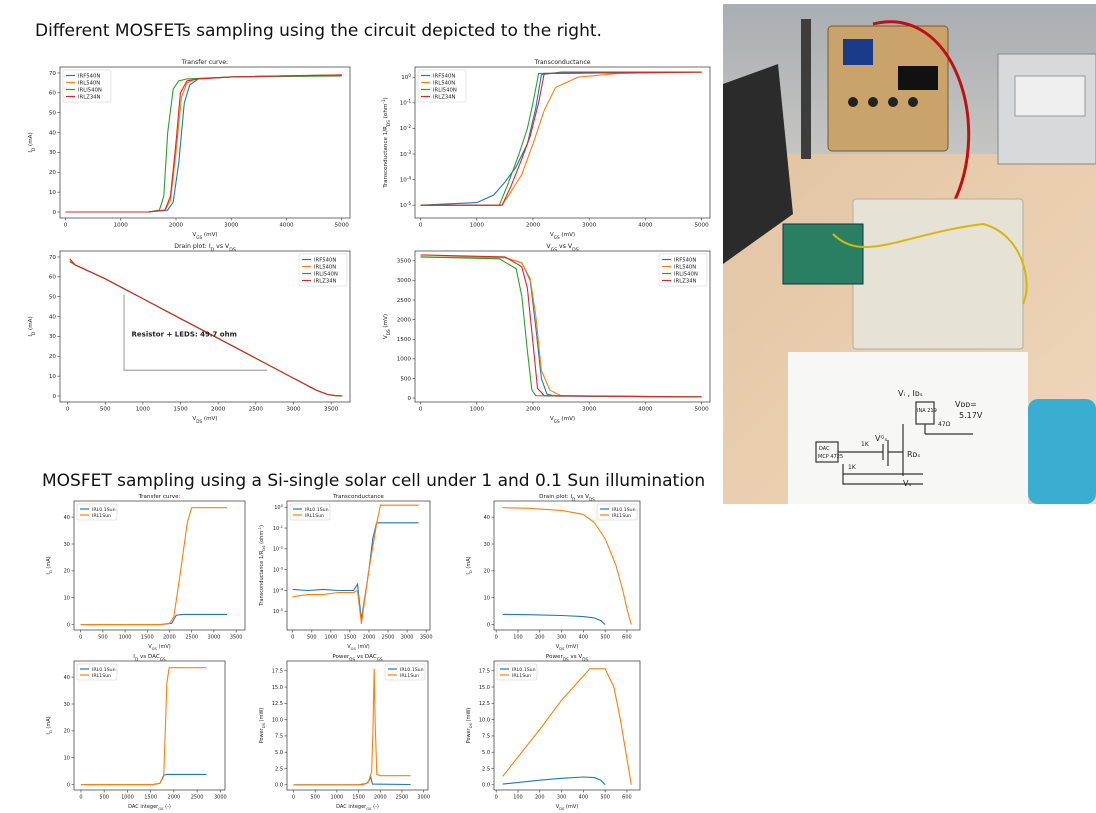  What do you see at coordinates (388, 638) in the screenshot?
I see `x-tick-label: 2500` at bounding box center [388, 638].